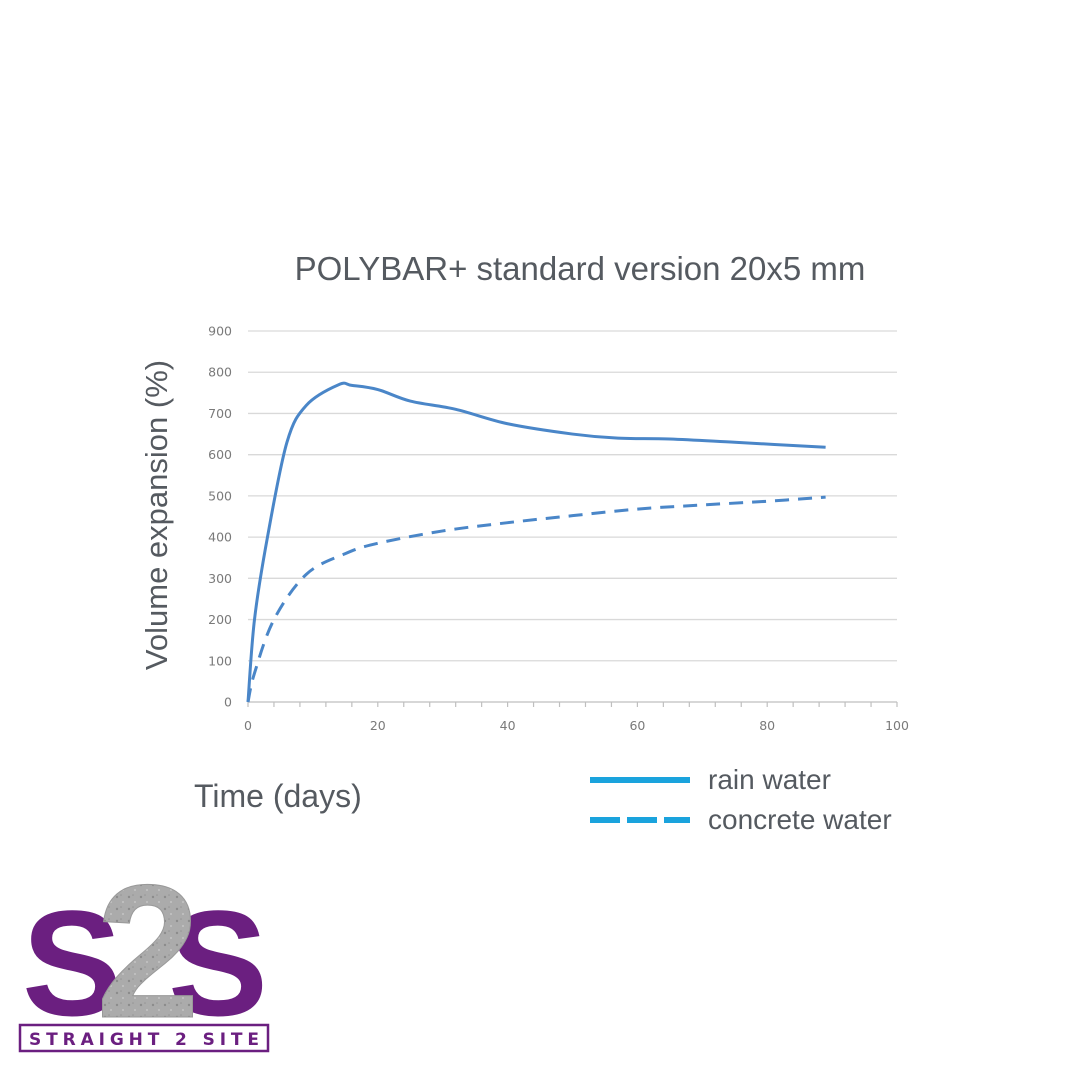 This screenshot has width=1080, height=1080. What do you see at coordinates (767, 725) in the screenshot?
I see `x-tick-label: 80` at bounding box center [767, 725].